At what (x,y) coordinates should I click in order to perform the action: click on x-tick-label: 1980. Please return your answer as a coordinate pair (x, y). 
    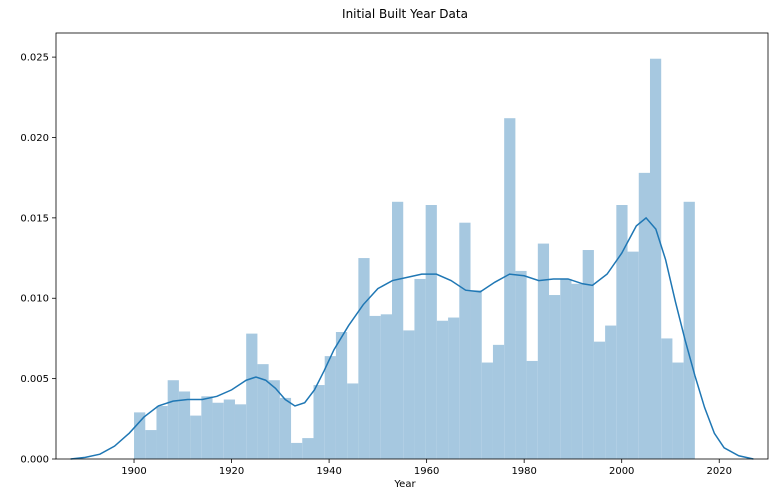
    Looking at the image, I should click on (523, 471).